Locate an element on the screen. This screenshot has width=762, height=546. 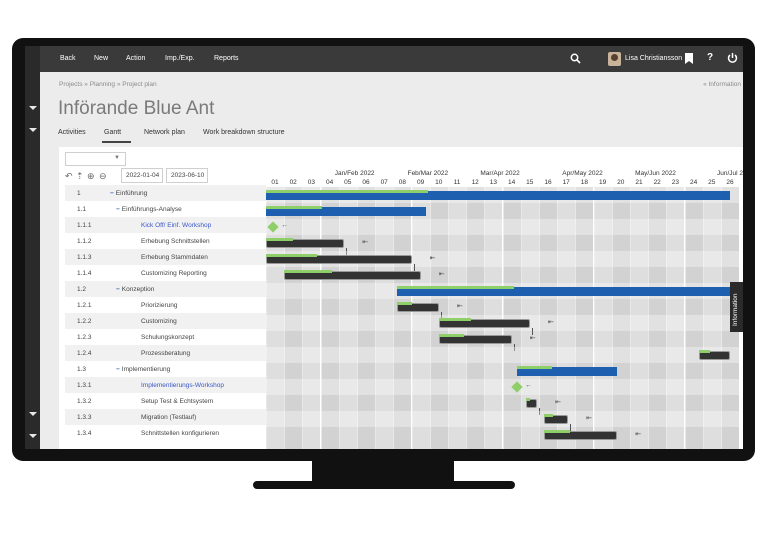
zoom-in-icon: ⊕ is located at coordinates (91, 176).